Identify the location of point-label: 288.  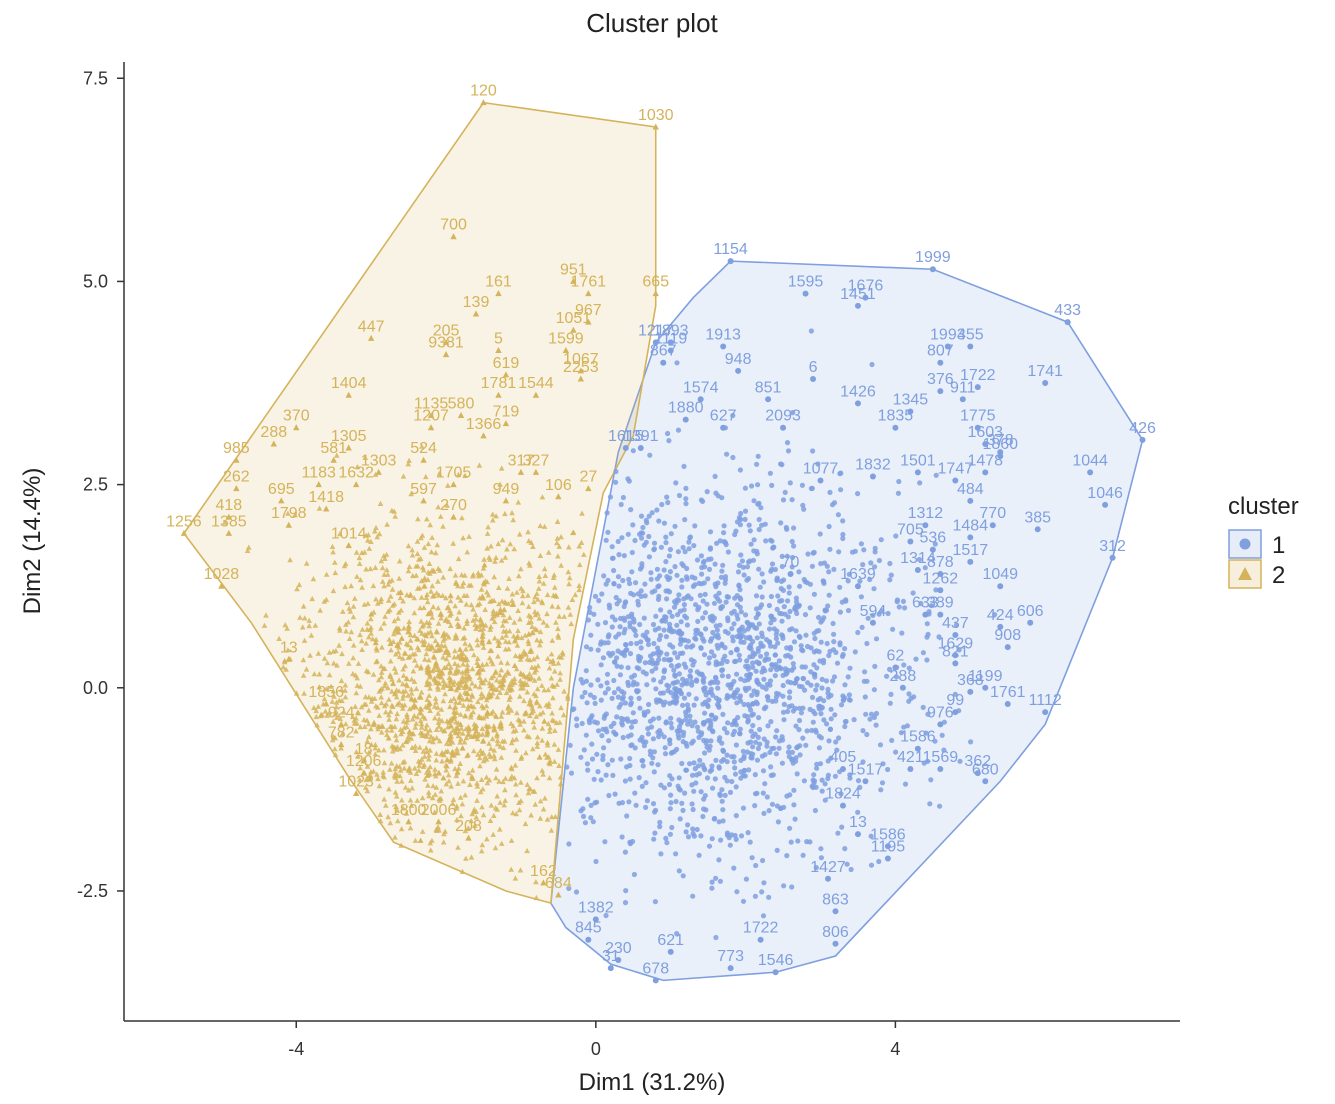
(273, 432).